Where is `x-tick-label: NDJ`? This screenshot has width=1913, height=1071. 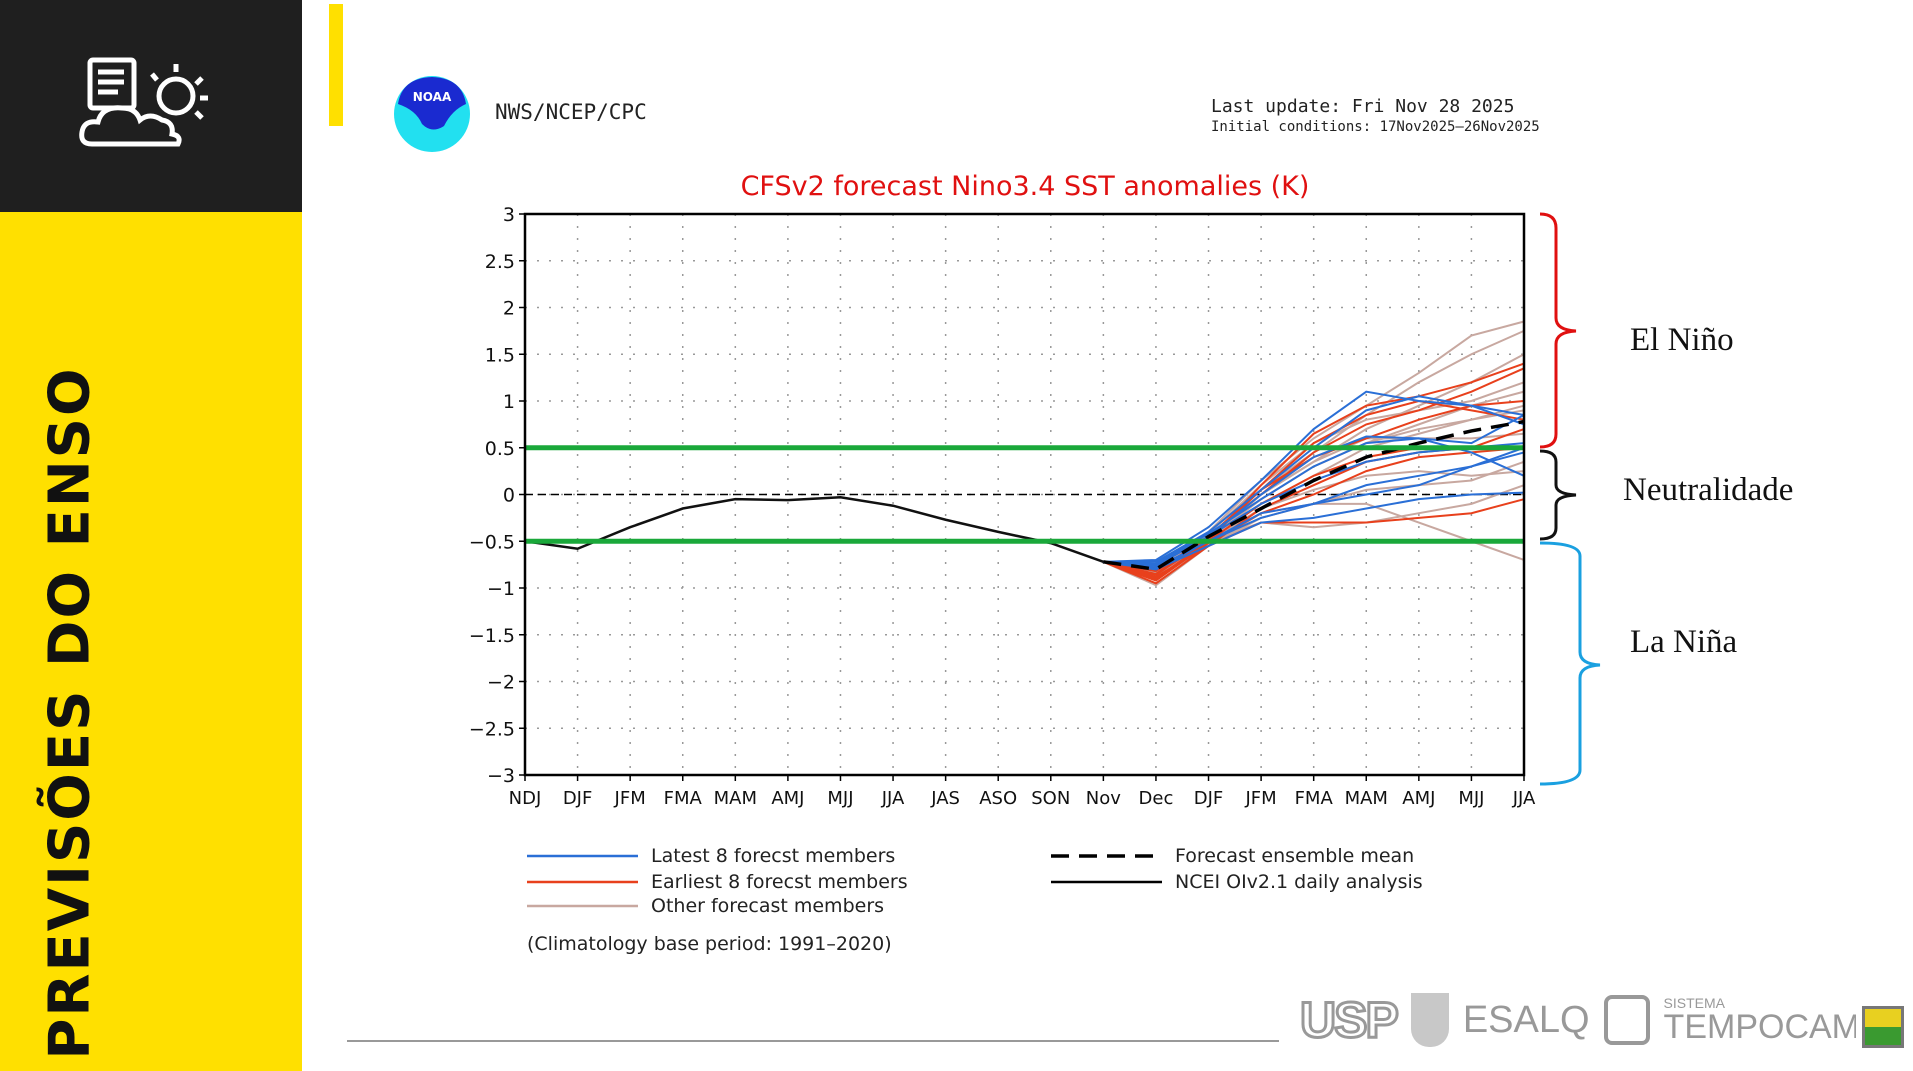
x-tick-label: NDJ is located at coordinates (525, 798).